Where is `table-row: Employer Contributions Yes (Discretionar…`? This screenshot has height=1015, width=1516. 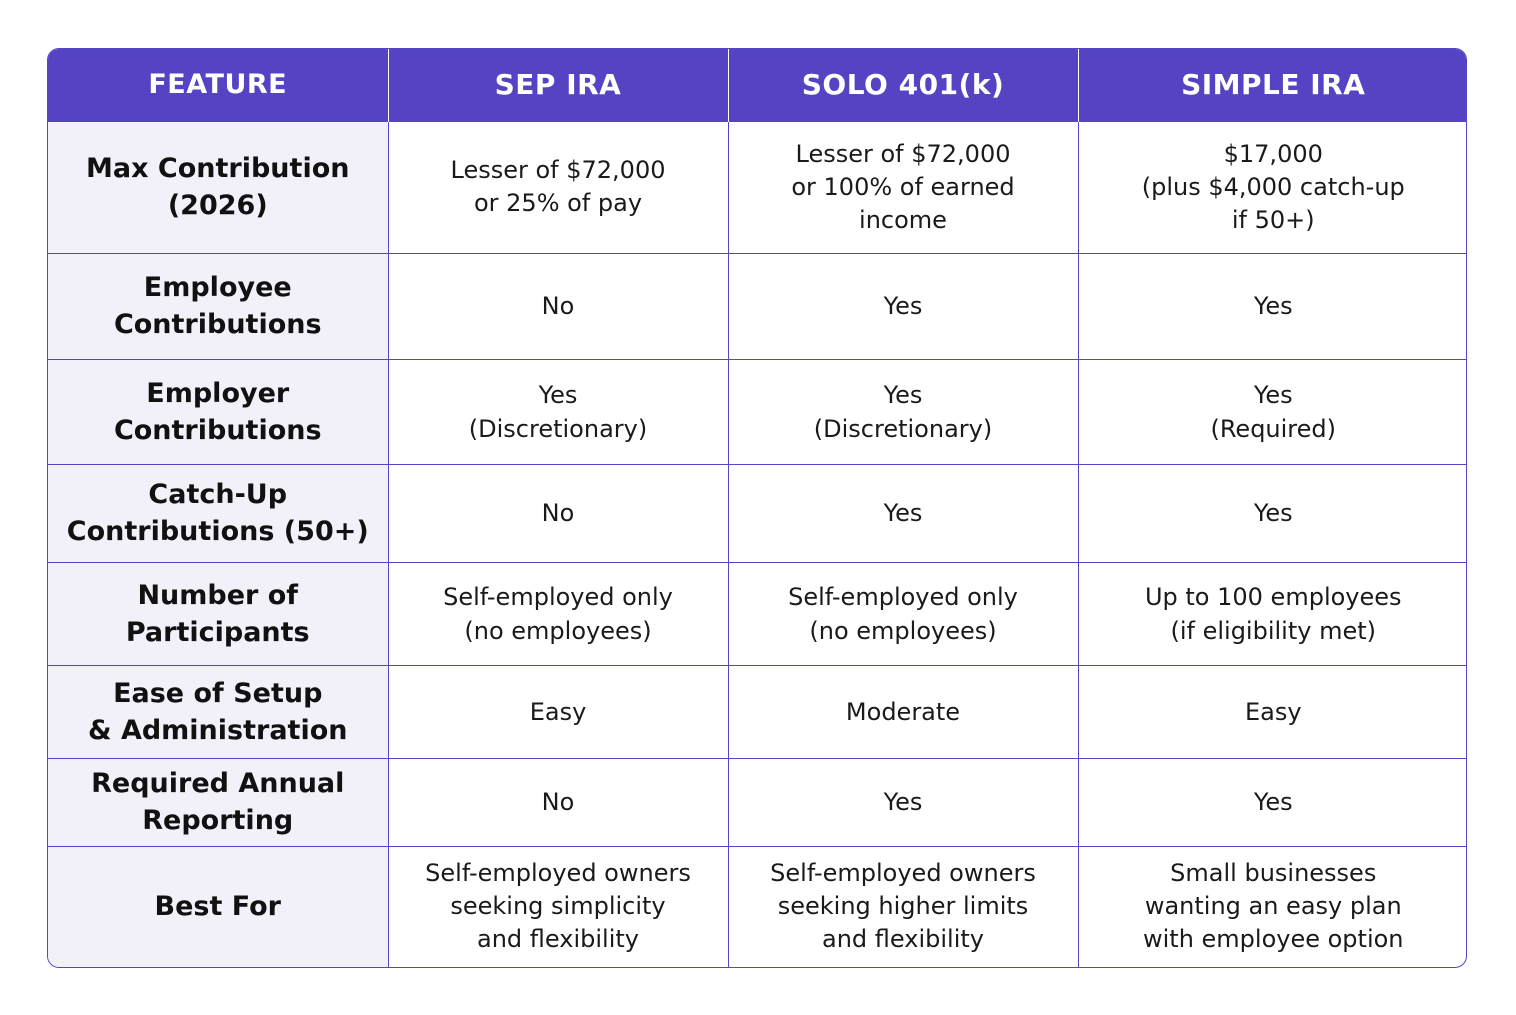 table-row: Employer Contributions Yes (Discretionar… is located at coordinates (757, 411).